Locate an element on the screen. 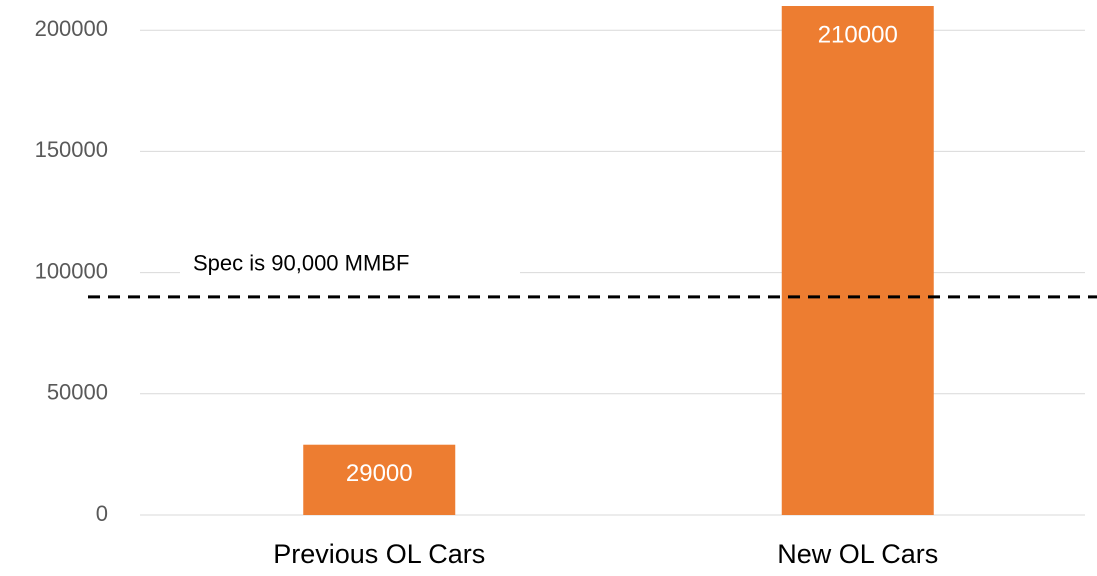 The width and height of the screenshot is (1097, 576). y-tick-label: 150000 is located at coordinates (71, 149).